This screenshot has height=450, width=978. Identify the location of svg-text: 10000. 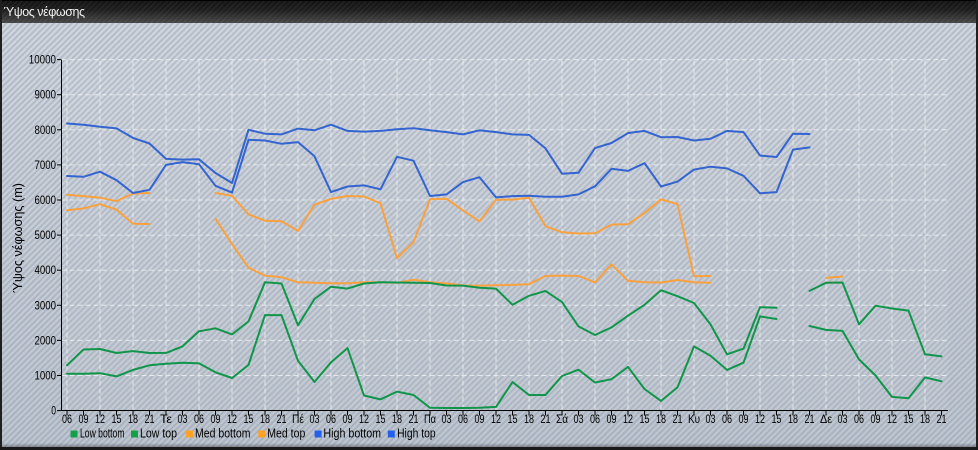
(42, 60).